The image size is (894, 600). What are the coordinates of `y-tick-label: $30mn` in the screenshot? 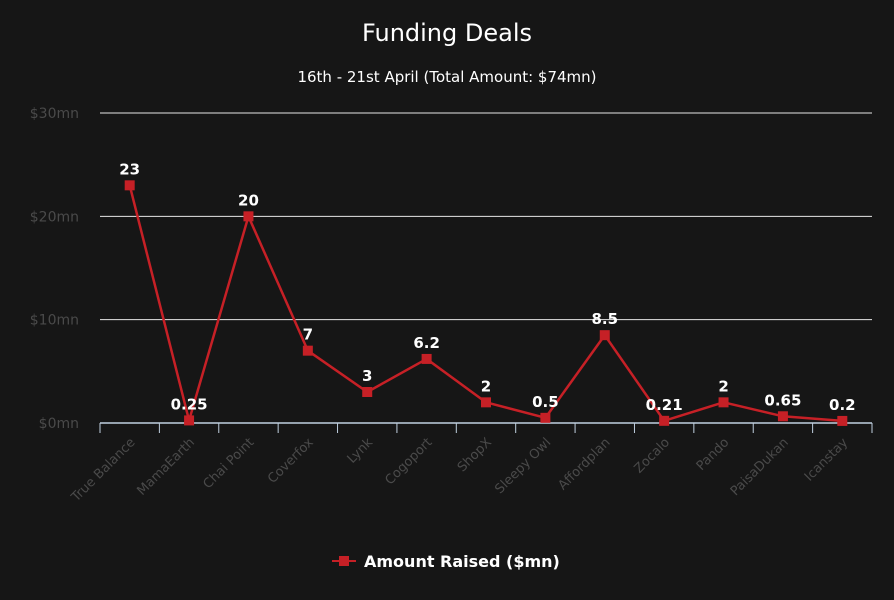 It's located at (54, 114).